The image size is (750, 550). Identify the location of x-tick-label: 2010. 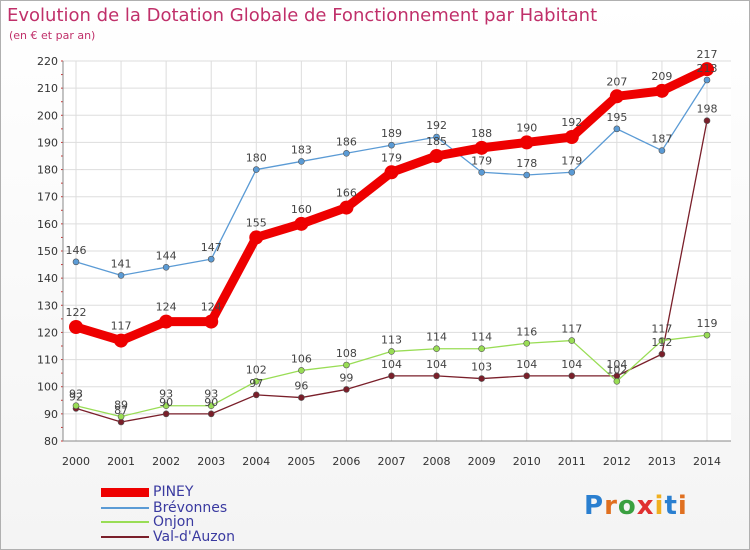
(527, 461).